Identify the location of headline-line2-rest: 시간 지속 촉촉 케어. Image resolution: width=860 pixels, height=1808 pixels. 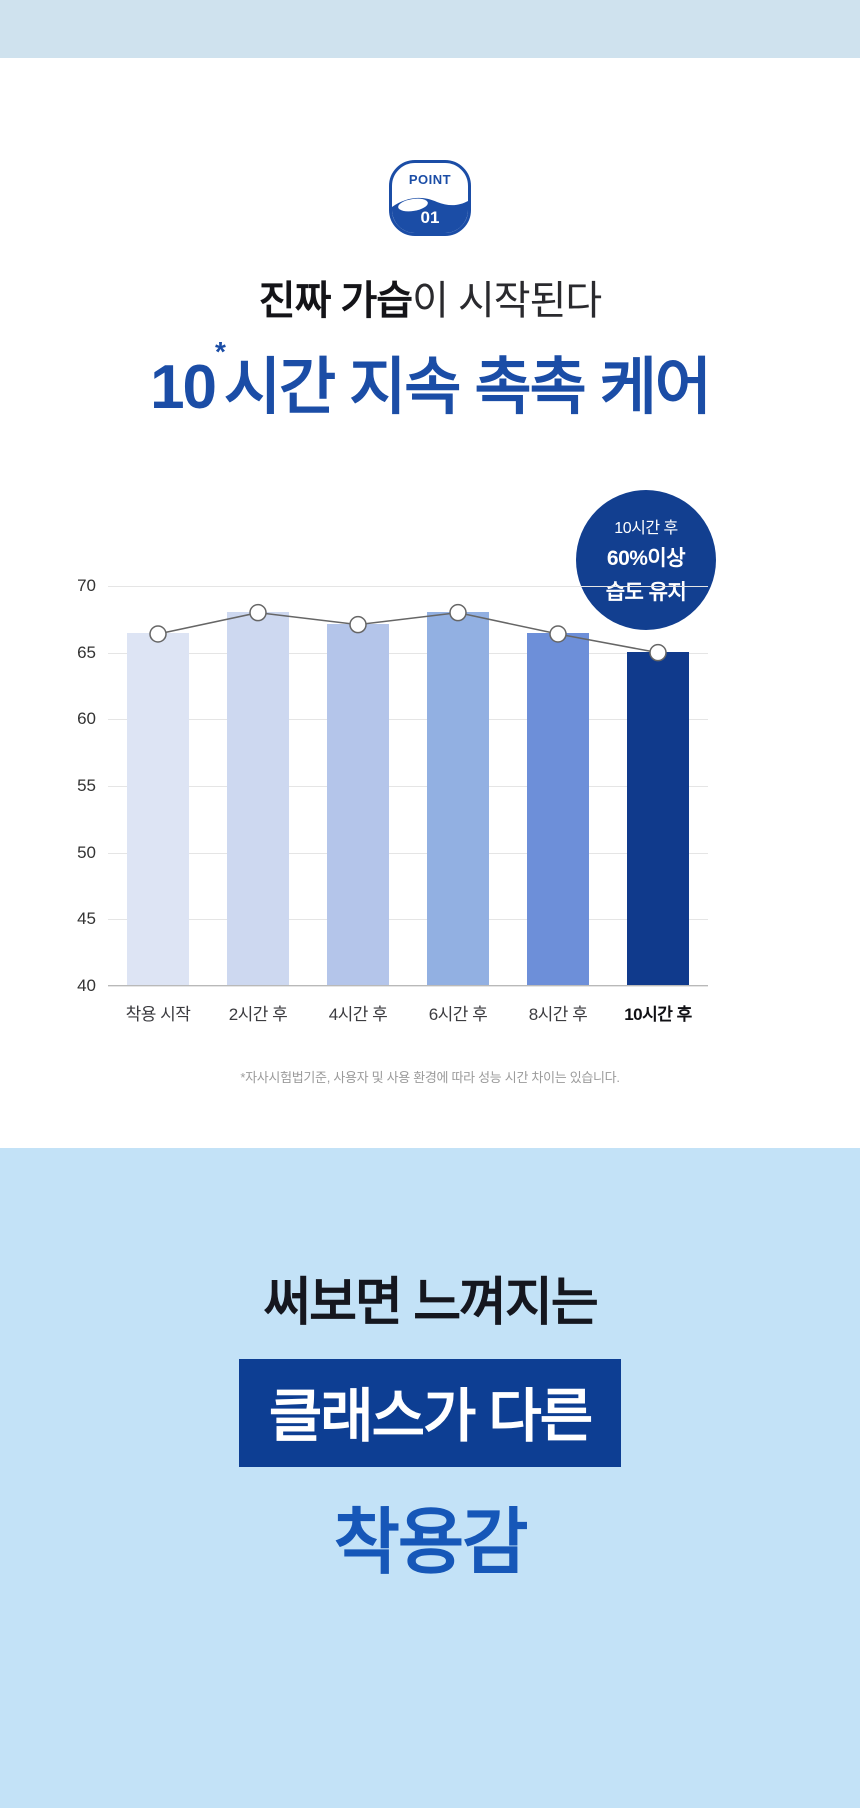
(467, 387).